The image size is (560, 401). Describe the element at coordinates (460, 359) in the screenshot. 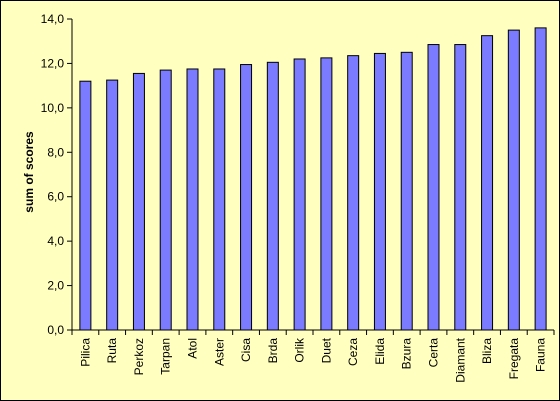

I see `x-tick-label-diamant: Diamant` at that location.